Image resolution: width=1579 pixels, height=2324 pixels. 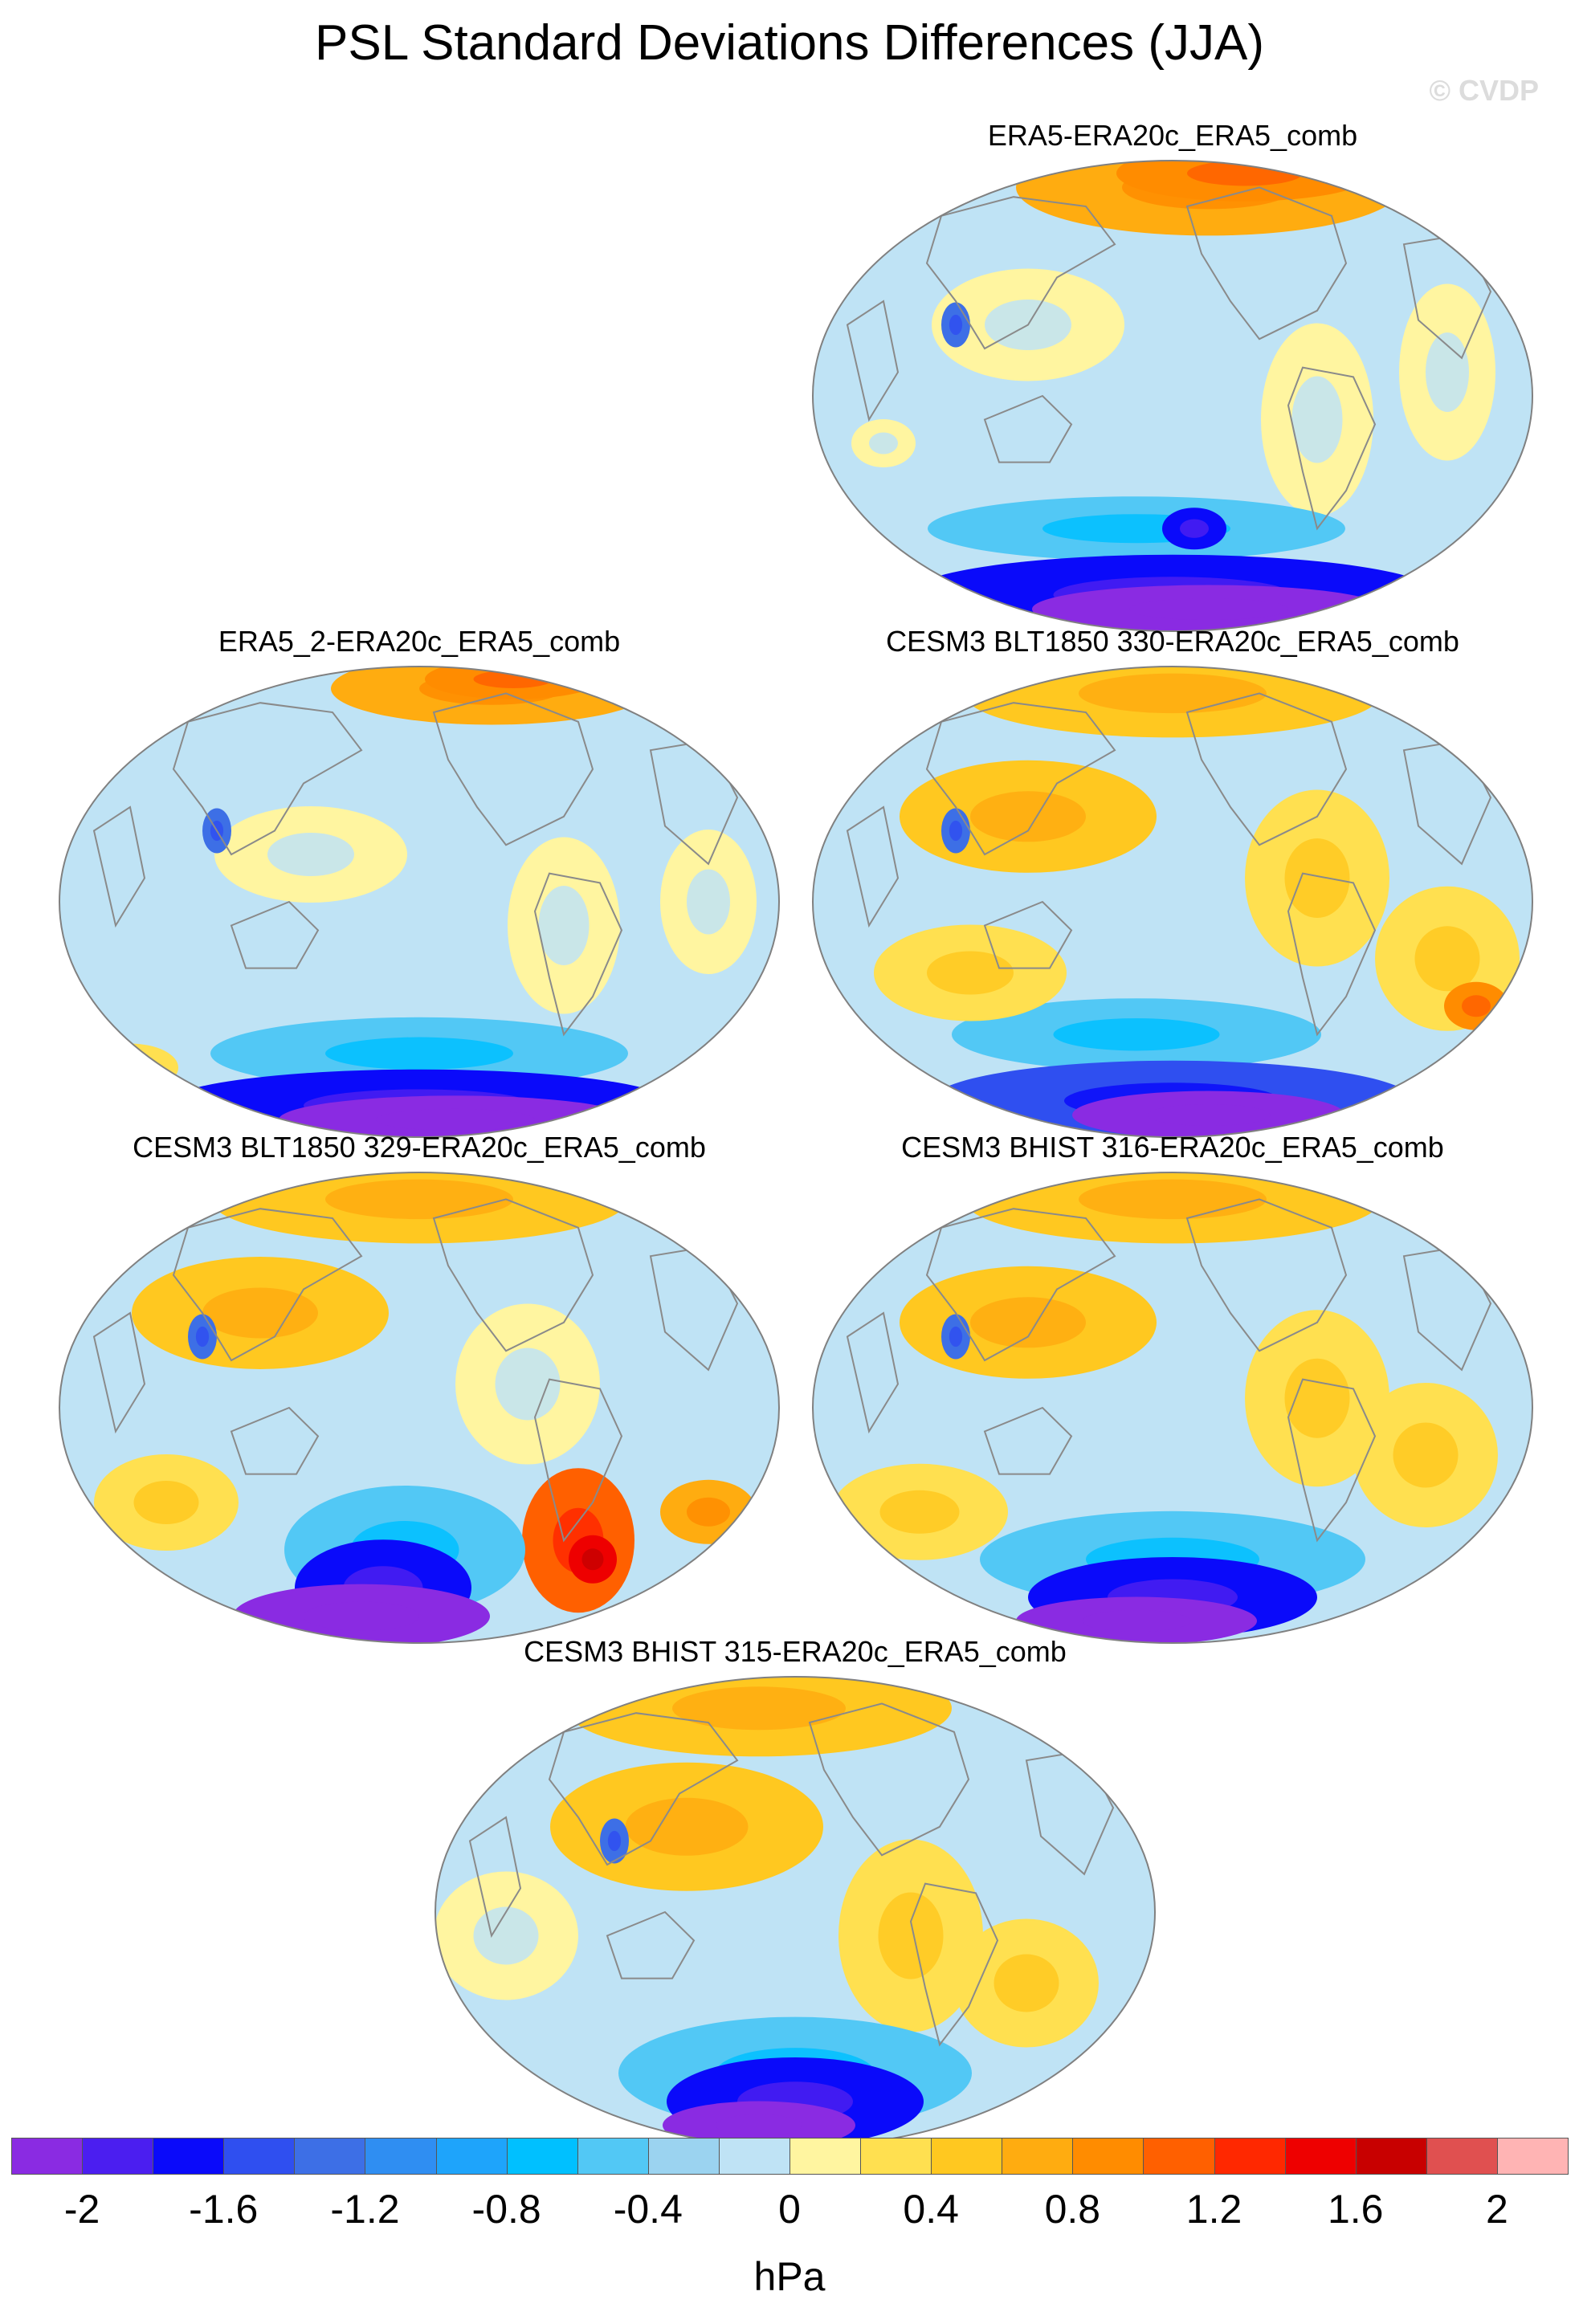 I want to click on map-panel-era5-2: ERA5_2-ERA20c_ERA5_comb, so click(x=419, y=882).